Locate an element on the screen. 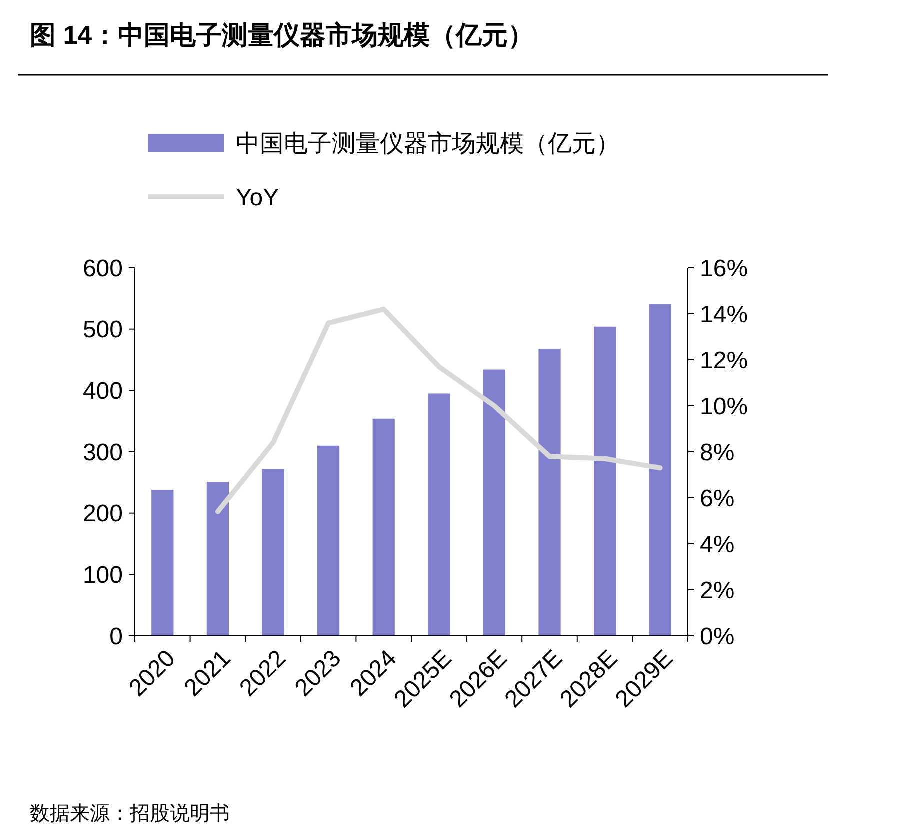 This screenshot has width=923, height=836. y-tick-label: 500 is located at coordinates (102, 330).